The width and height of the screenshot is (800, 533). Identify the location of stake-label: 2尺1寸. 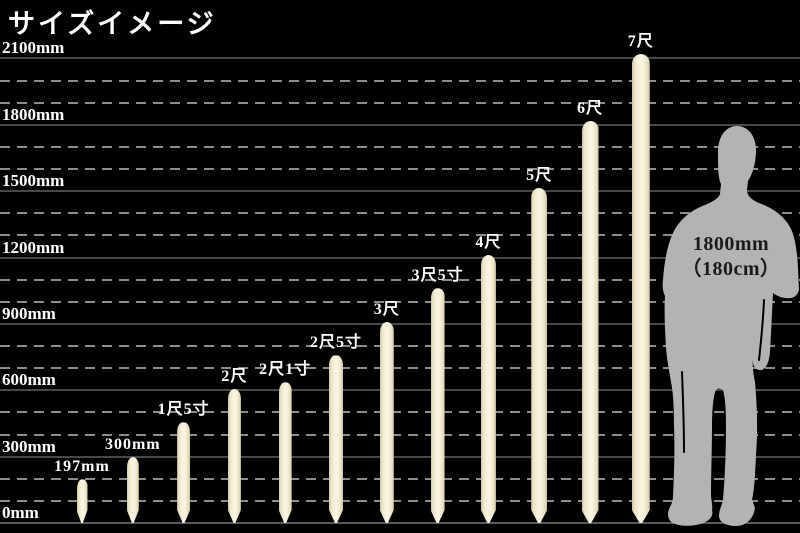
(285, 370).